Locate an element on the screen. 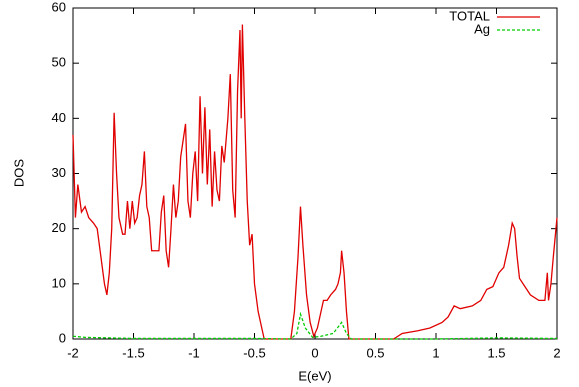 Image resolution: width=579 pixels, height=387 pixels. y-axis-label: DOS is located at coordinates (18, 173).